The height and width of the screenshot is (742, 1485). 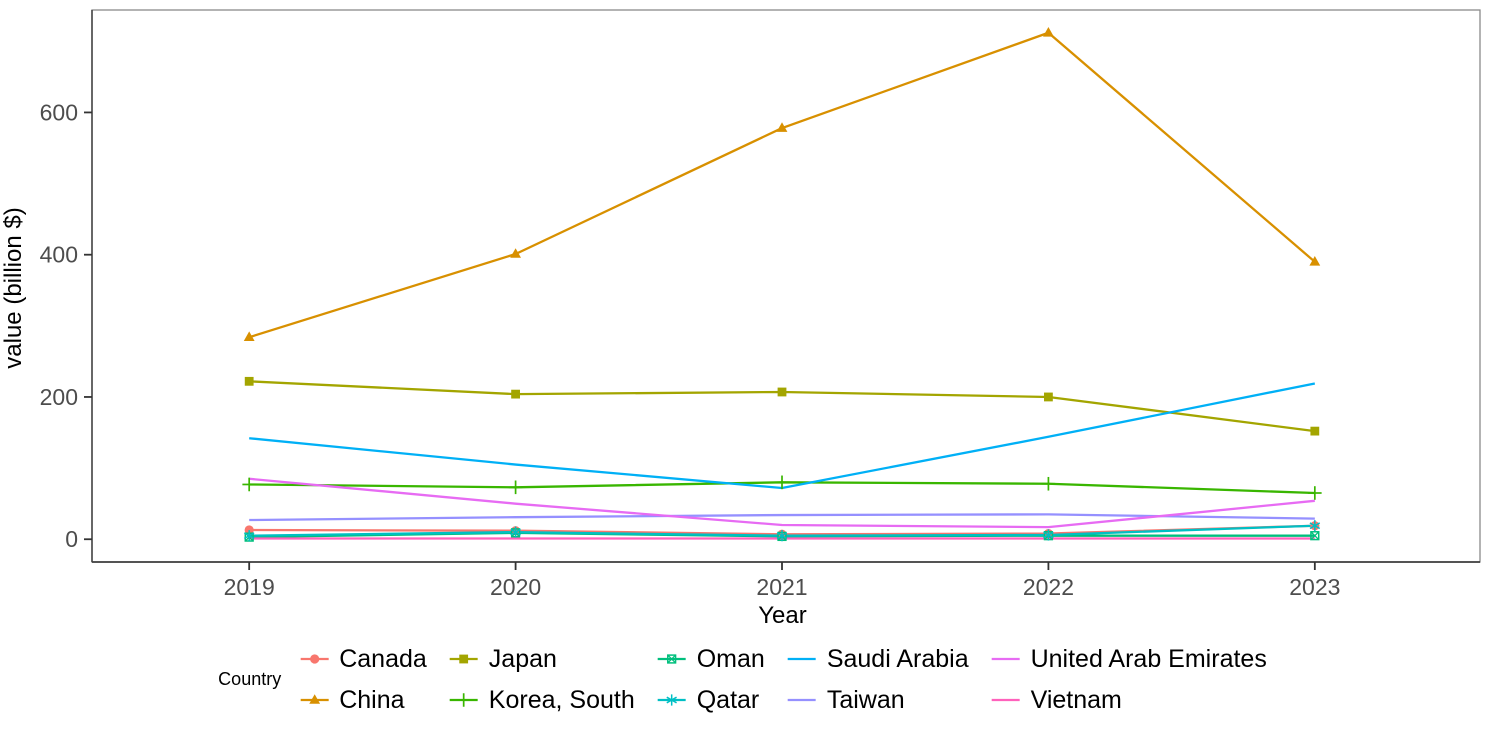 What do you see at coordinates (782, 487) in the screenshot?
I see `series-markers-korea-south` at bounding box center [782, 487].